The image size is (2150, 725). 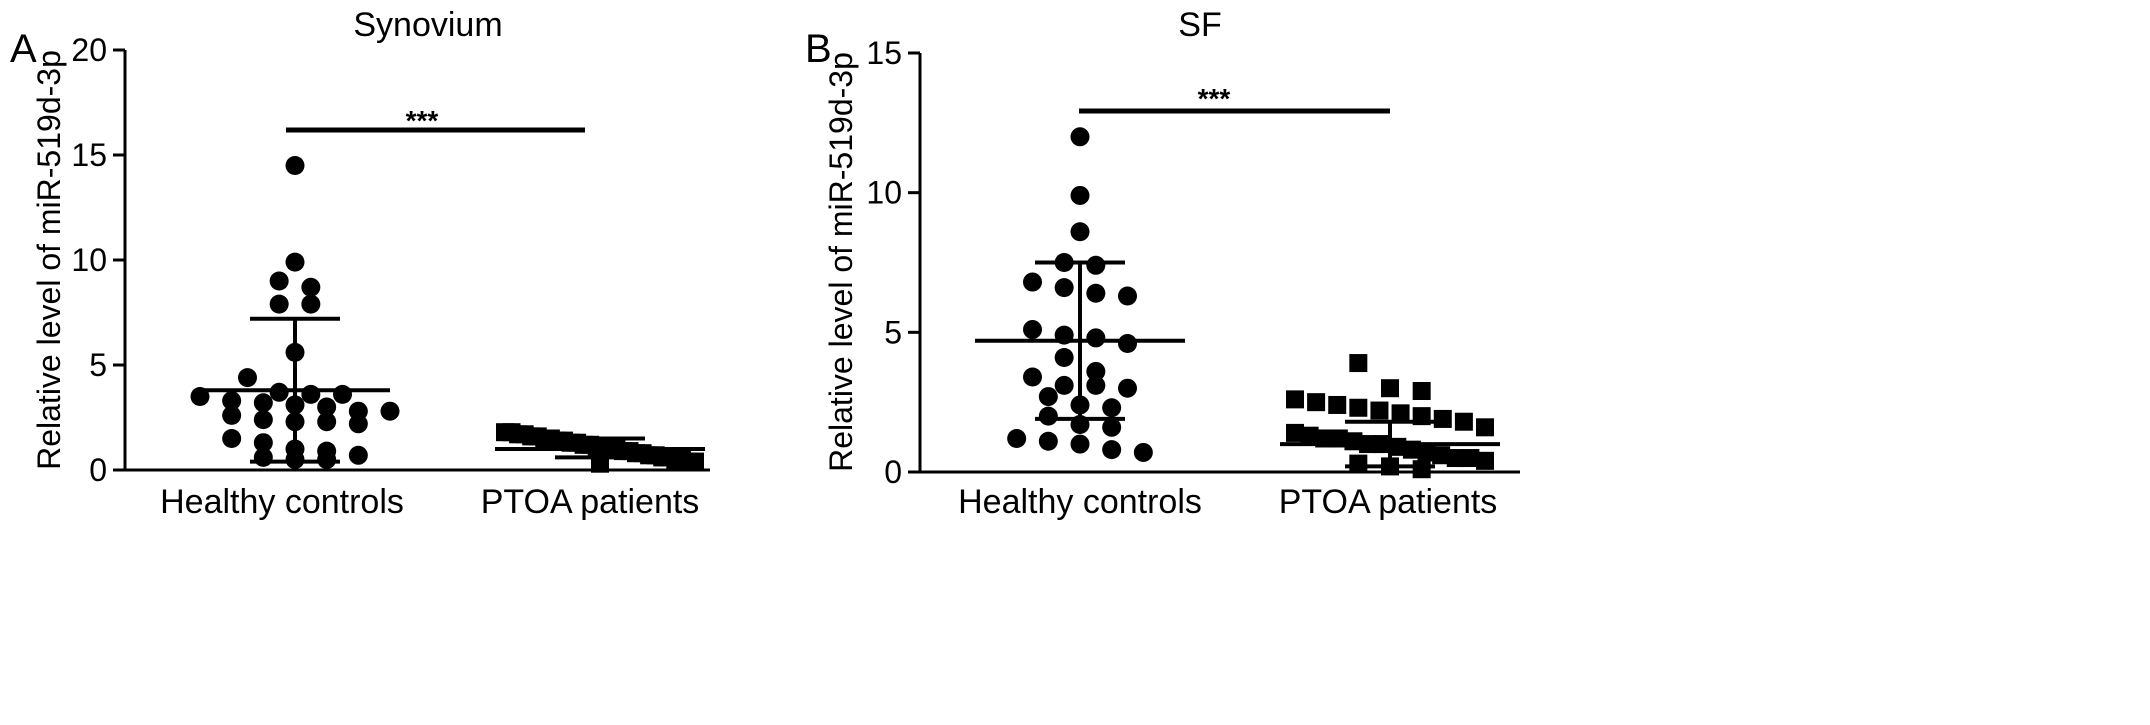 What do you see at coordinates (818, 49) in the screenshot?
I see `panel-b-letter: B` at bounding box center [818, 49].